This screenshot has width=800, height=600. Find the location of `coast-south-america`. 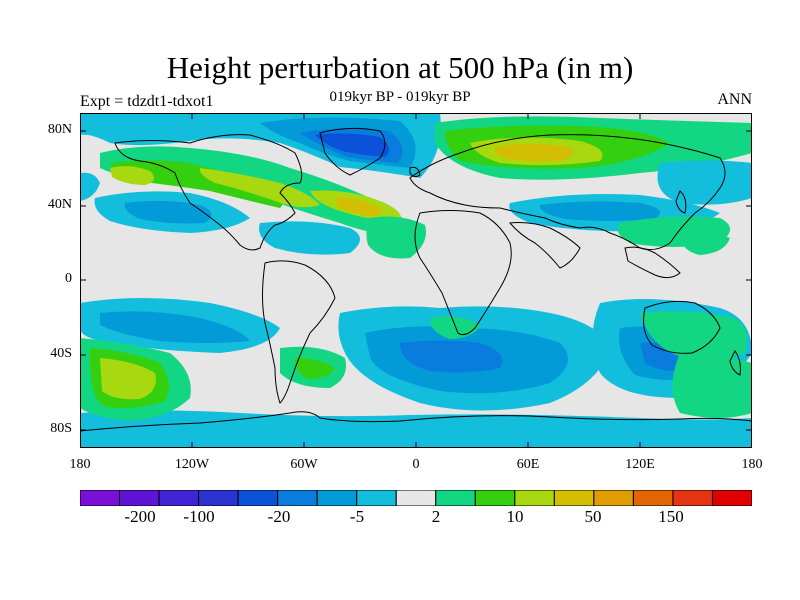

coast-south-america is located at coordinates (299, 332).